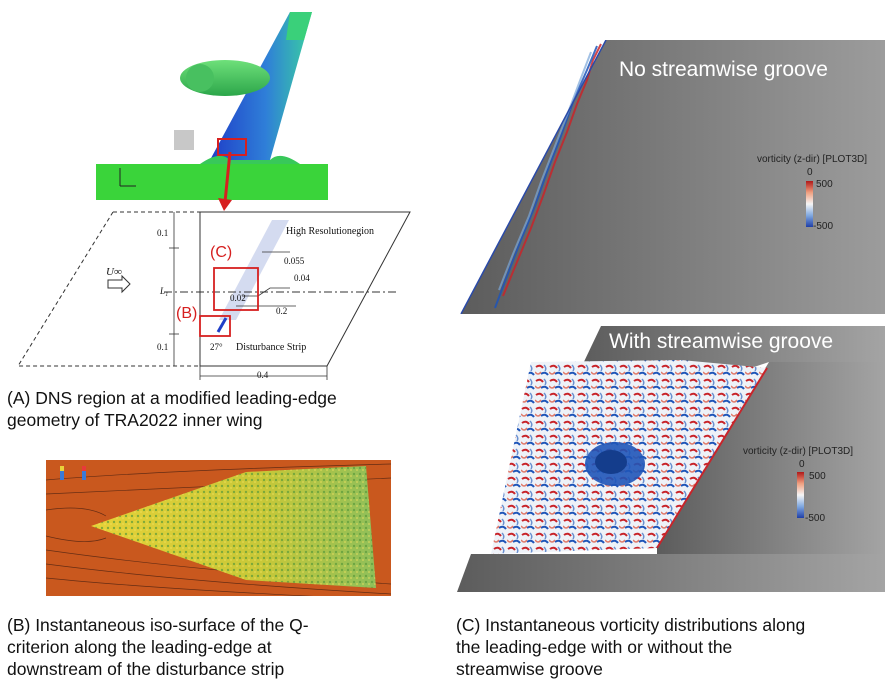 This screenshot has height=686, width=889. Describe the element at coordinates (798, 451) in the screenshot. I see `legend-title-bottom: vorticity (z-dir) [PLOT3D]` at that location.